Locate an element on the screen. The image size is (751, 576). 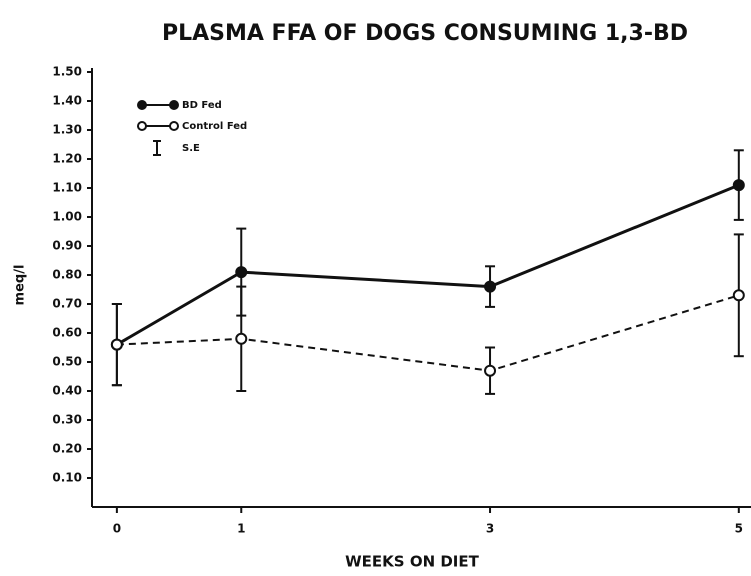
y-tick-label: 1.00 is located at coordinates (67, 217).